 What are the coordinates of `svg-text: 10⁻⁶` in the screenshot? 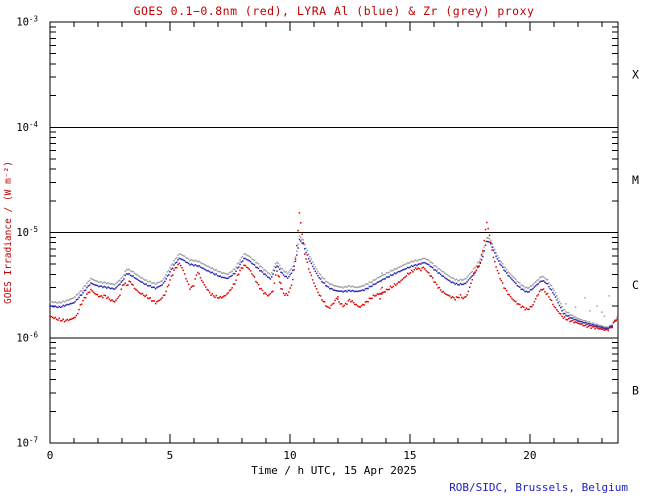 It's located at (27, 337).